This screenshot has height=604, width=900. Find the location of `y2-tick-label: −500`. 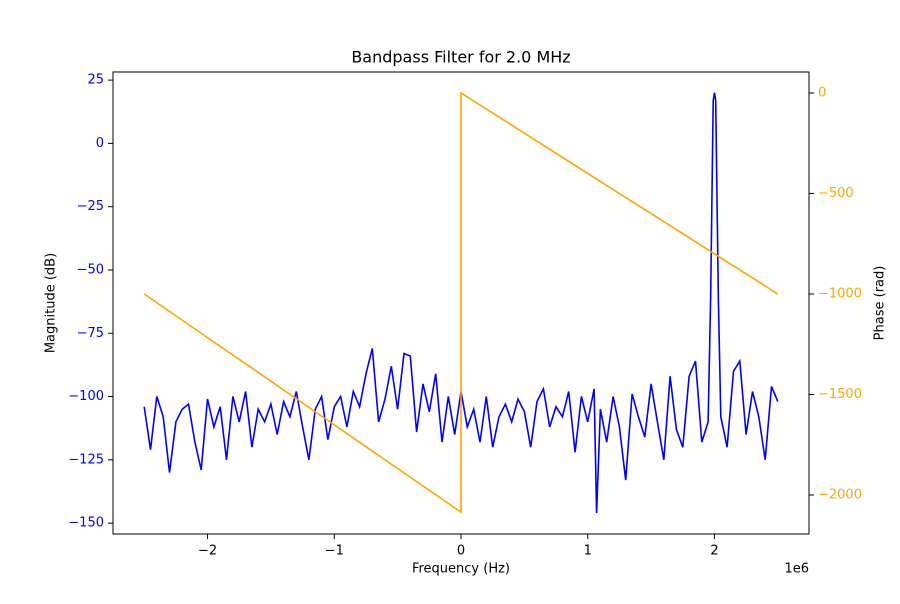

y2-tick-label: −500 is located at coordinates (836, 193).